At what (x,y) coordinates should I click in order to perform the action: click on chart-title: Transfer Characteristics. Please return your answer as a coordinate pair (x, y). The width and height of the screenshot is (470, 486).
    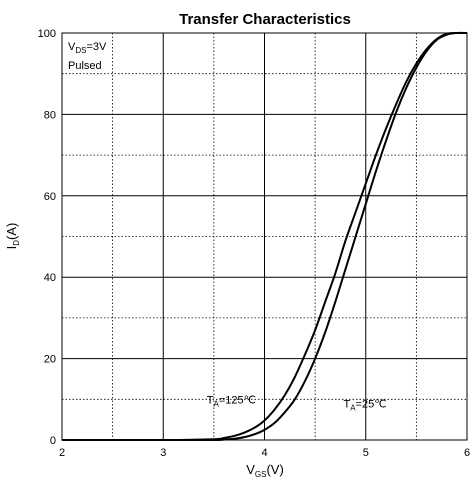
    Looking at the image, I should click on (265, 19).